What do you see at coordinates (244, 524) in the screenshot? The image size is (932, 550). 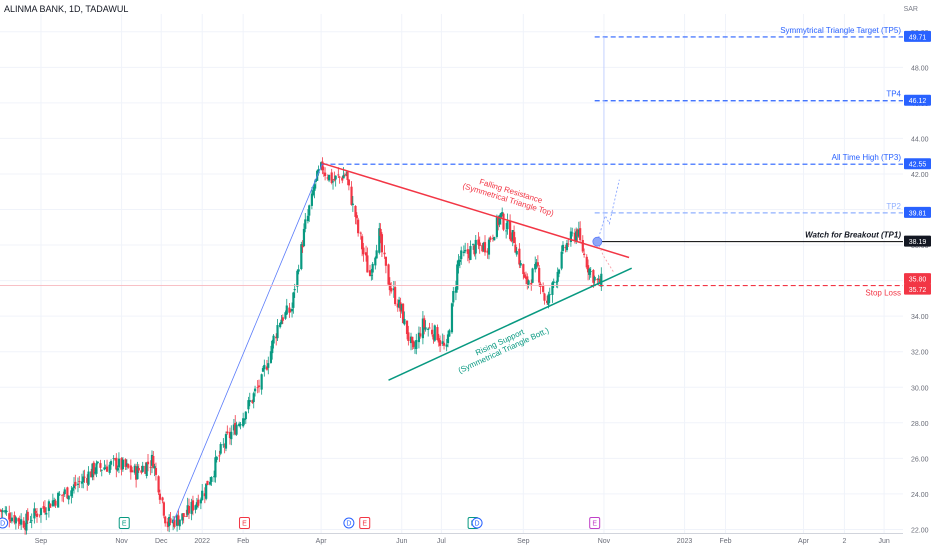 I see `marker-letter: E` at bounding box center [244, 524].